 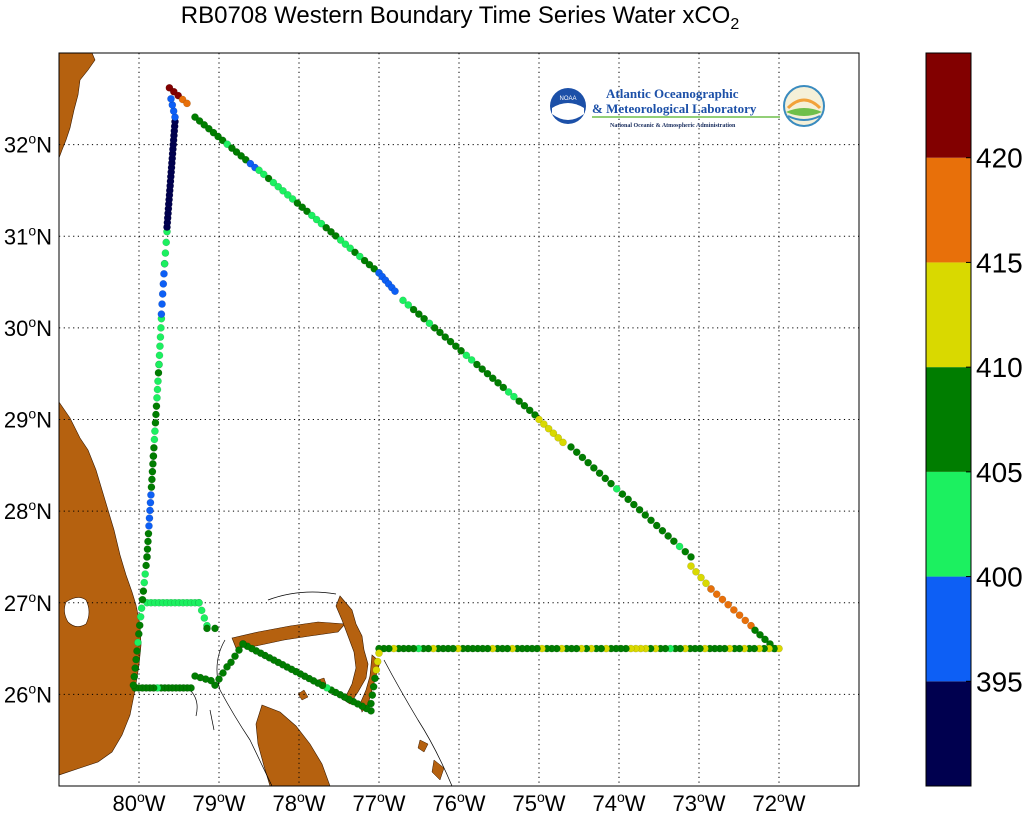 I want to click on title-subscript: 2, so click(x=735, y=24).